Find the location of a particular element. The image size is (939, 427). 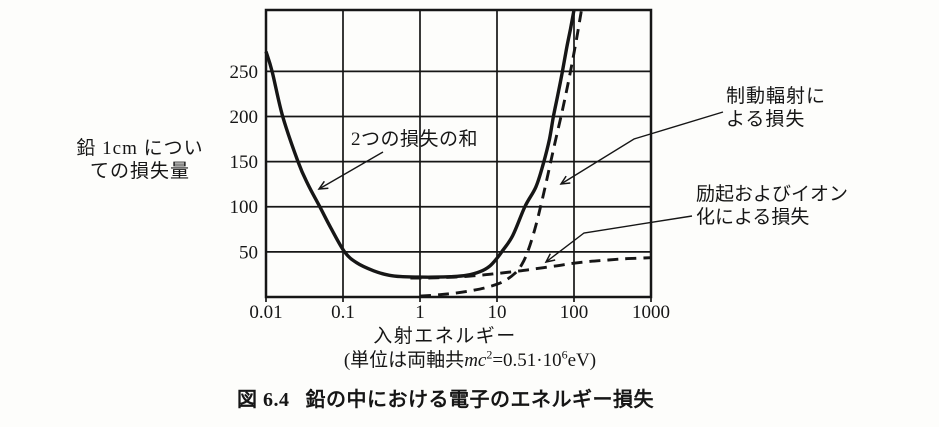

figure-caption: 図 6.4 鉛の中における電子のエネルギー損失 is located at coordinates (445, 397).